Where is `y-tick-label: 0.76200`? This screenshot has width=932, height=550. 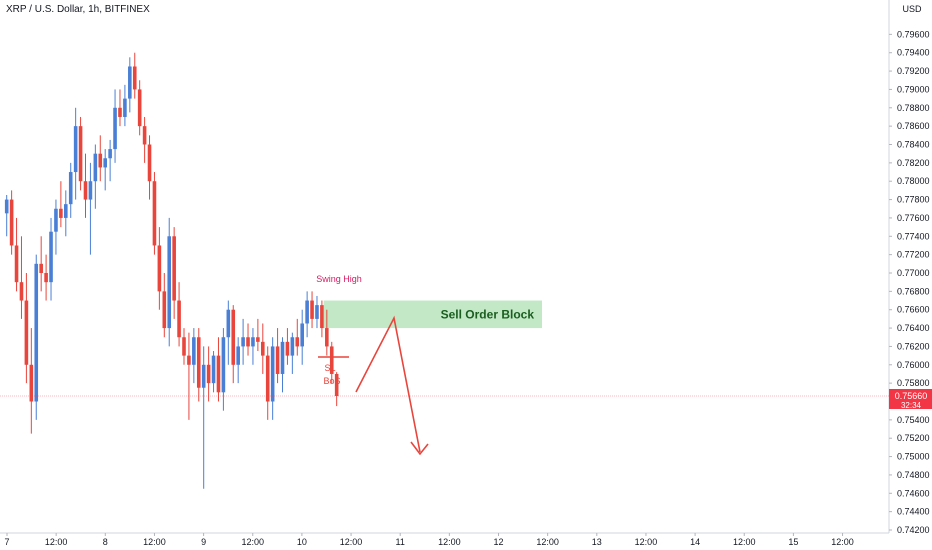
y-tick-label: 0.76200 is located at coordinates (913, 346).